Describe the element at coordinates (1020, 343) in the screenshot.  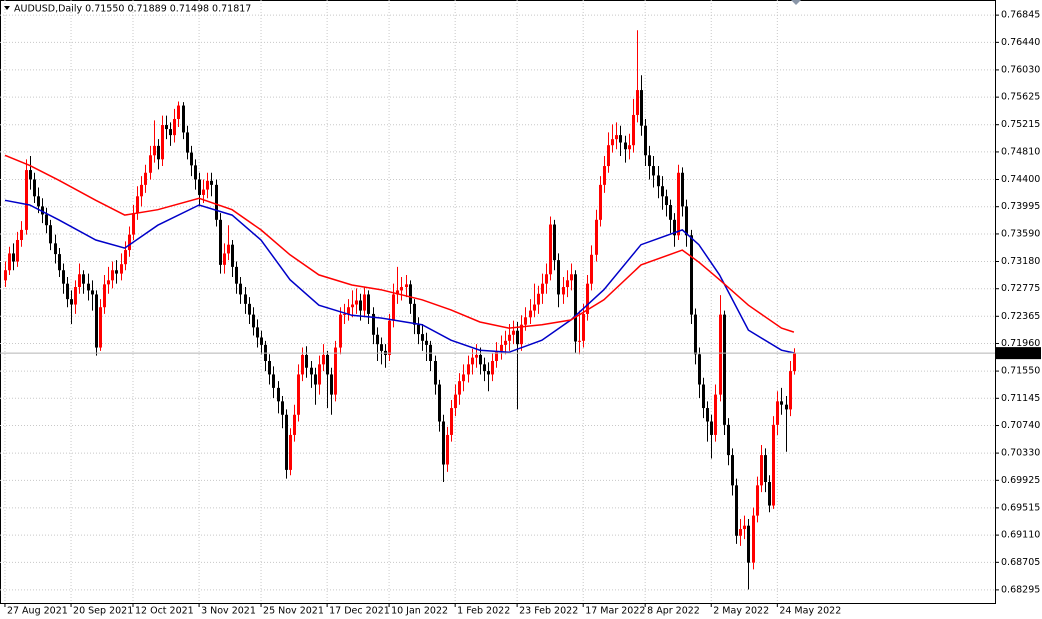
I see `y-tick-label: 0.71960` at that location.